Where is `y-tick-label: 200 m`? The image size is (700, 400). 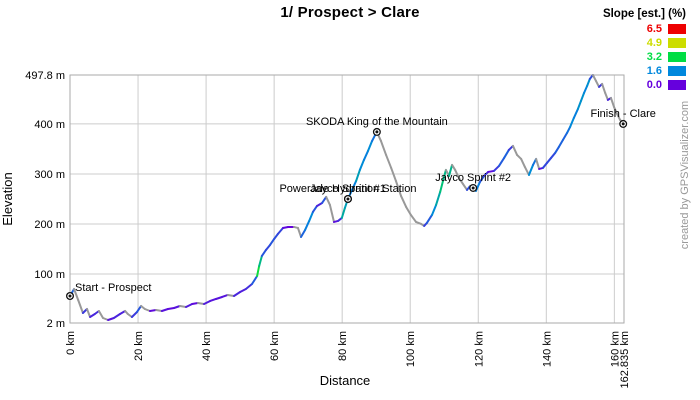 y-tick-label: 200 m is located at coordinates (49, 225).